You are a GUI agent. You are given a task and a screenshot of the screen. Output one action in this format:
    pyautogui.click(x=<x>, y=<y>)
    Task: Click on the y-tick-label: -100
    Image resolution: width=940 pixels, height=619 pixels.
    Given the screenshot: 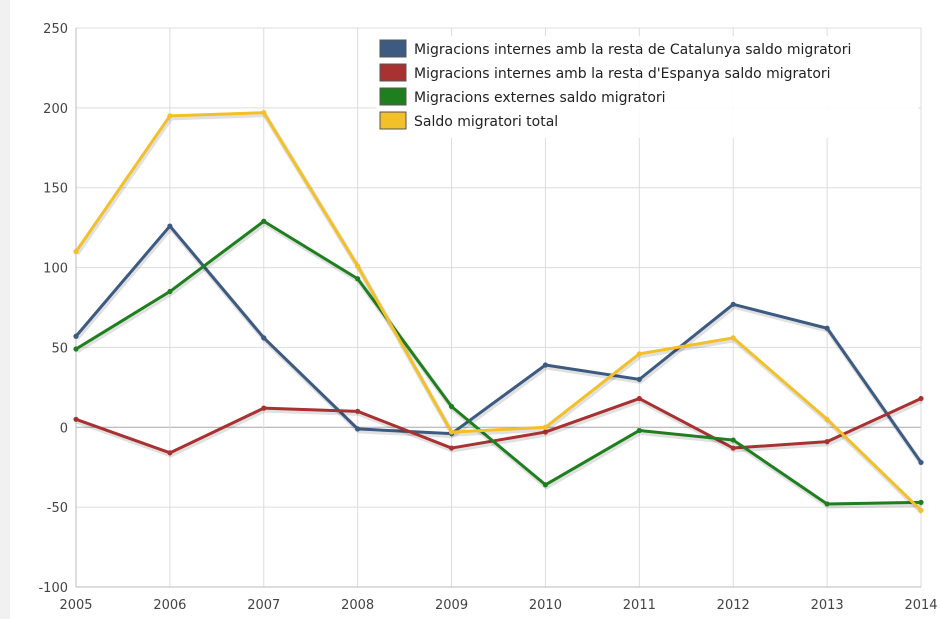 What is the action you would take?
    pyautogui.click(x=53, y=588)
    